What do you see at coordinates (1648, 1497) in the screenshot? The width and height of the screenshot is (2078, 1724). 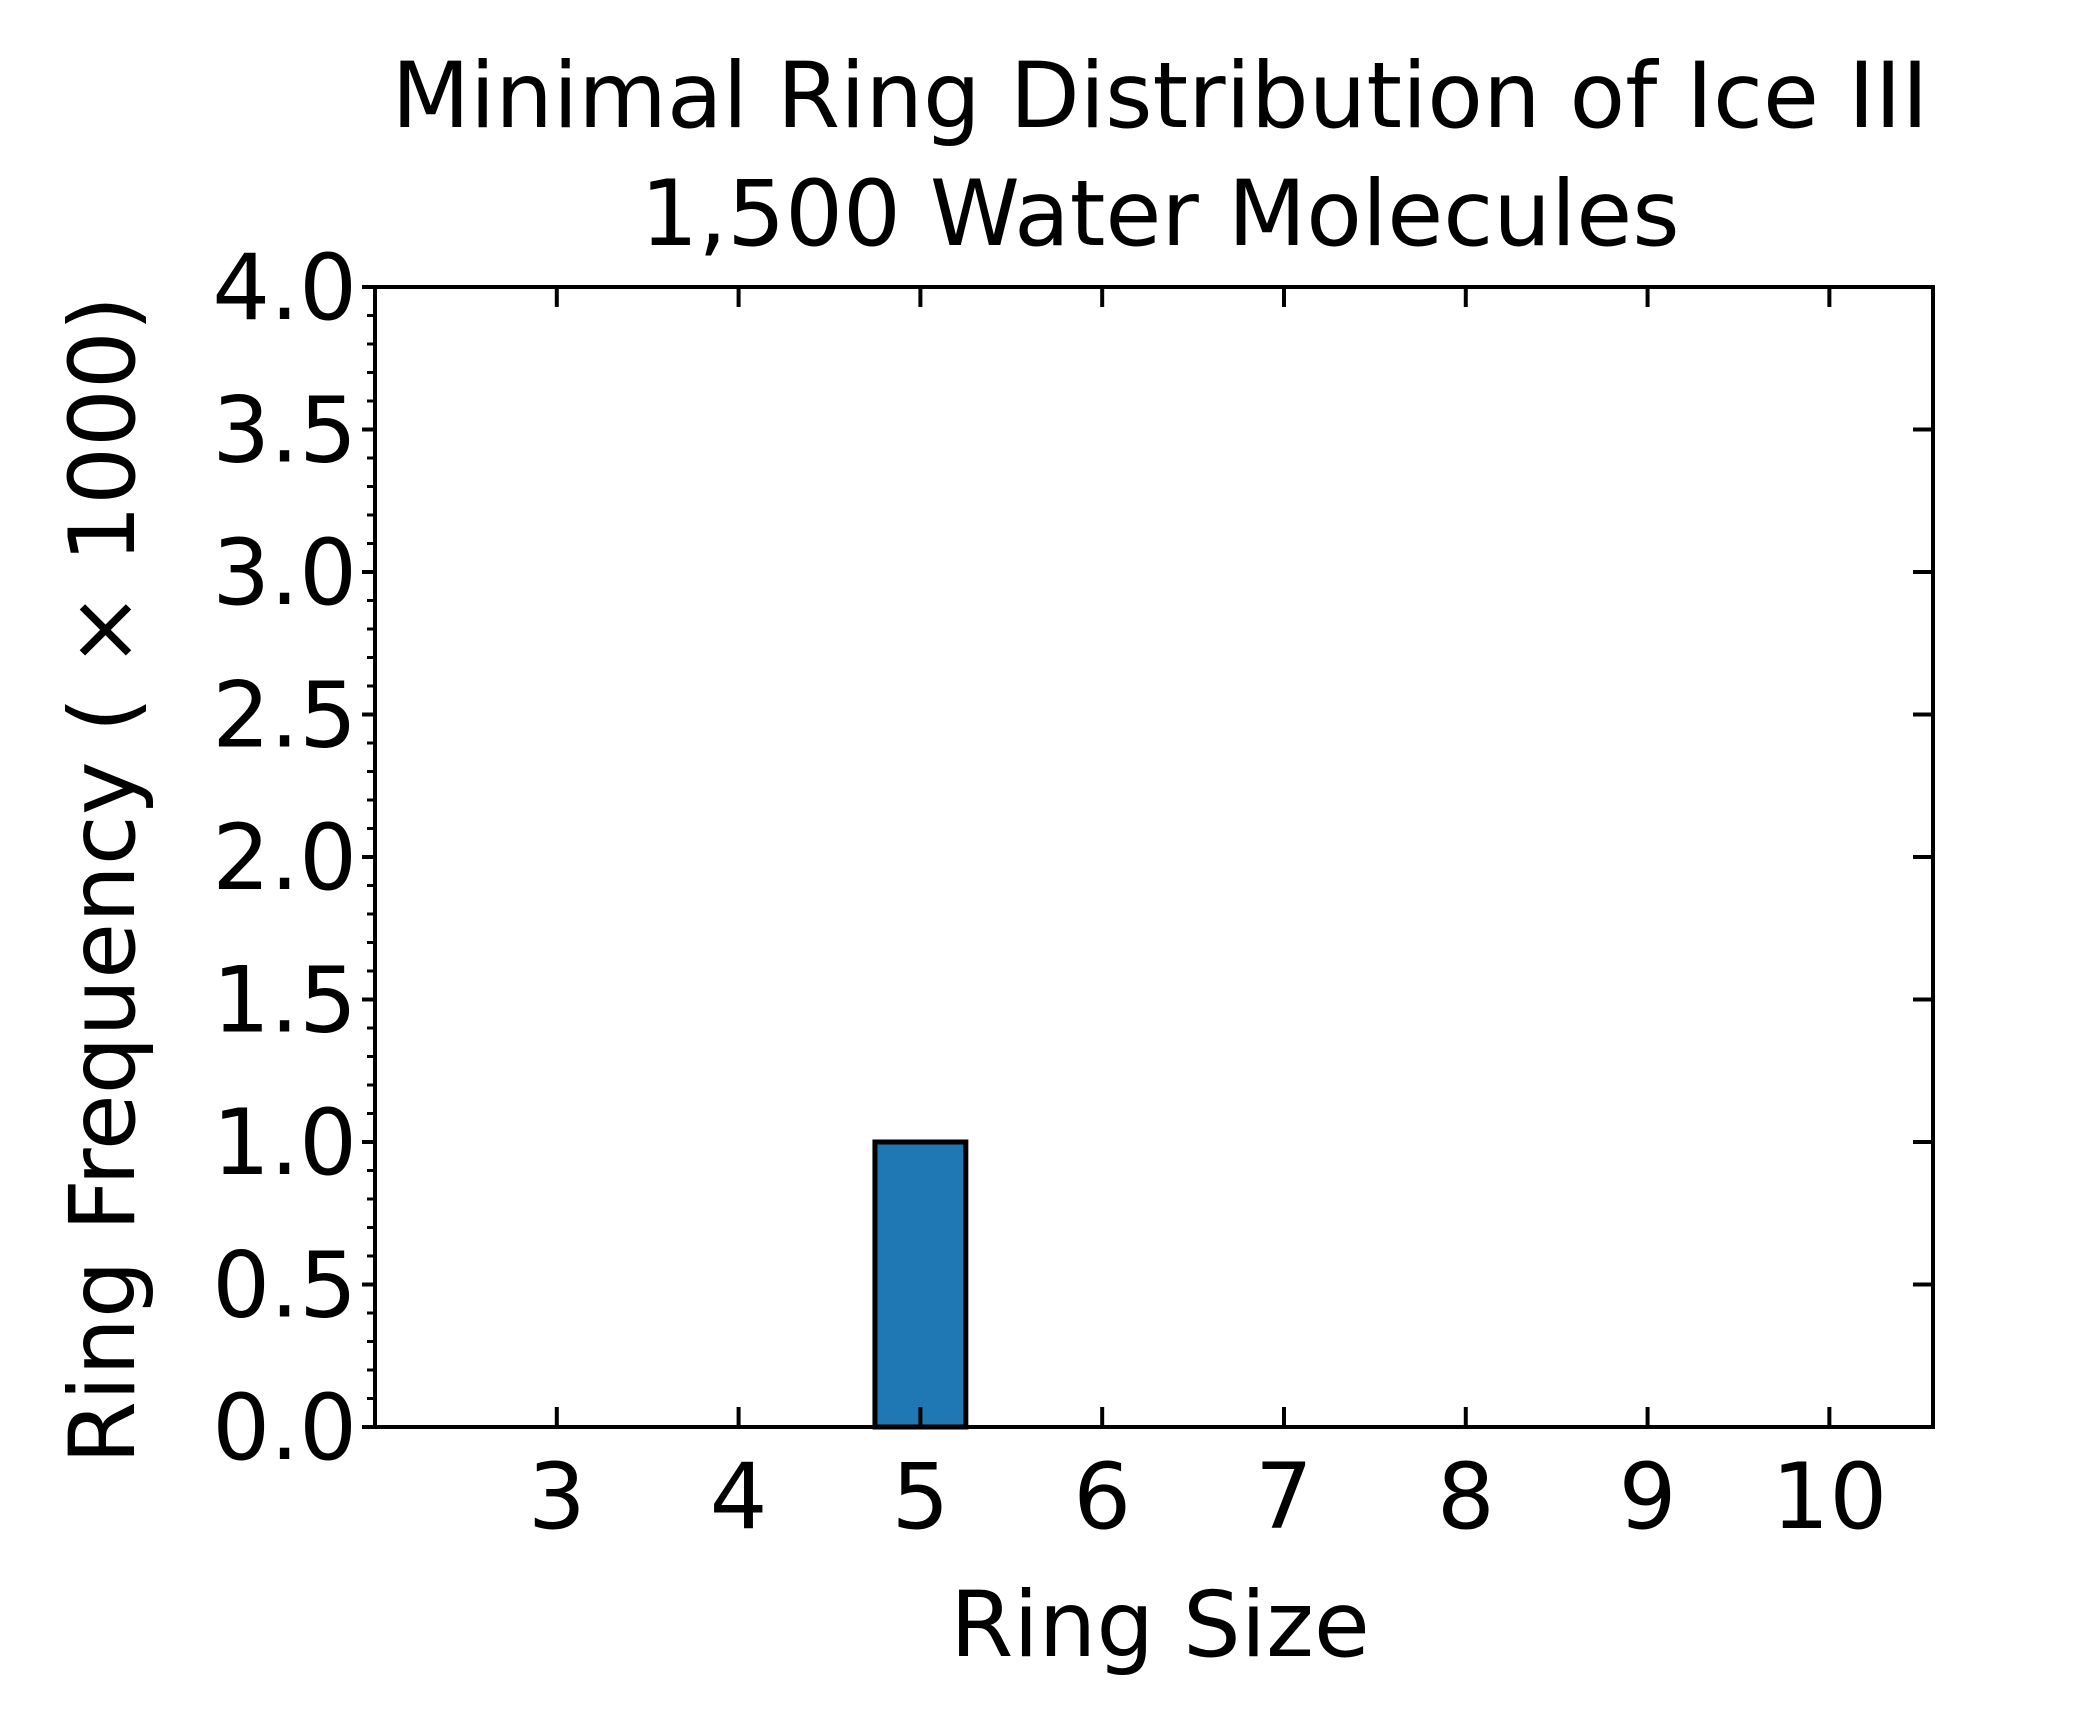 I see `x-tick-label-9: 9` at bounding box center [1648, 1497].